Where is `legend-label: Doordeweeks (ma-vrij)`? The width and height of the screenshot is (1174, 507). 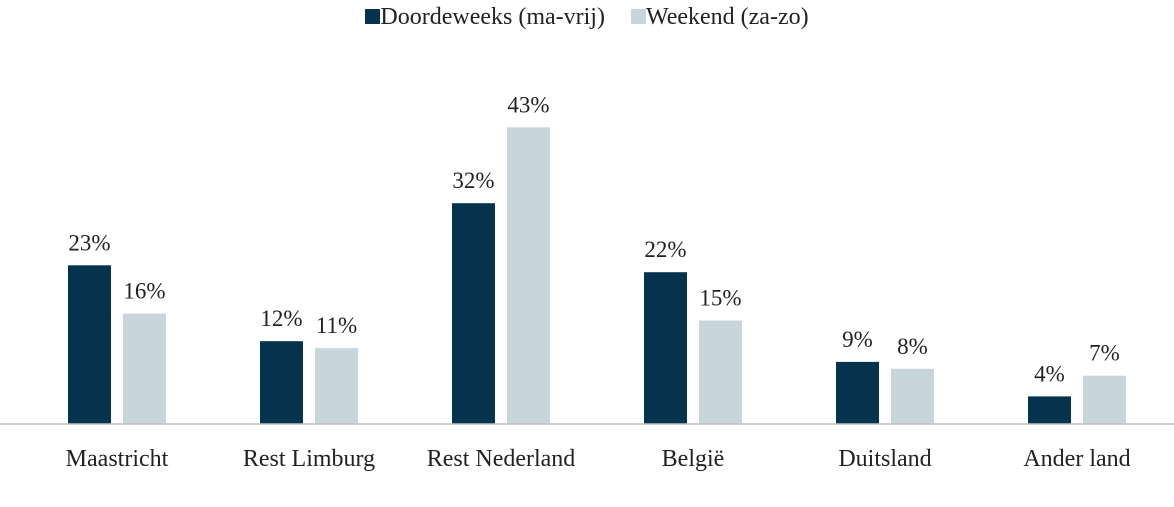
legend-label: Doordeweeks (ma-vrij) is located at coordinates (492, 17).